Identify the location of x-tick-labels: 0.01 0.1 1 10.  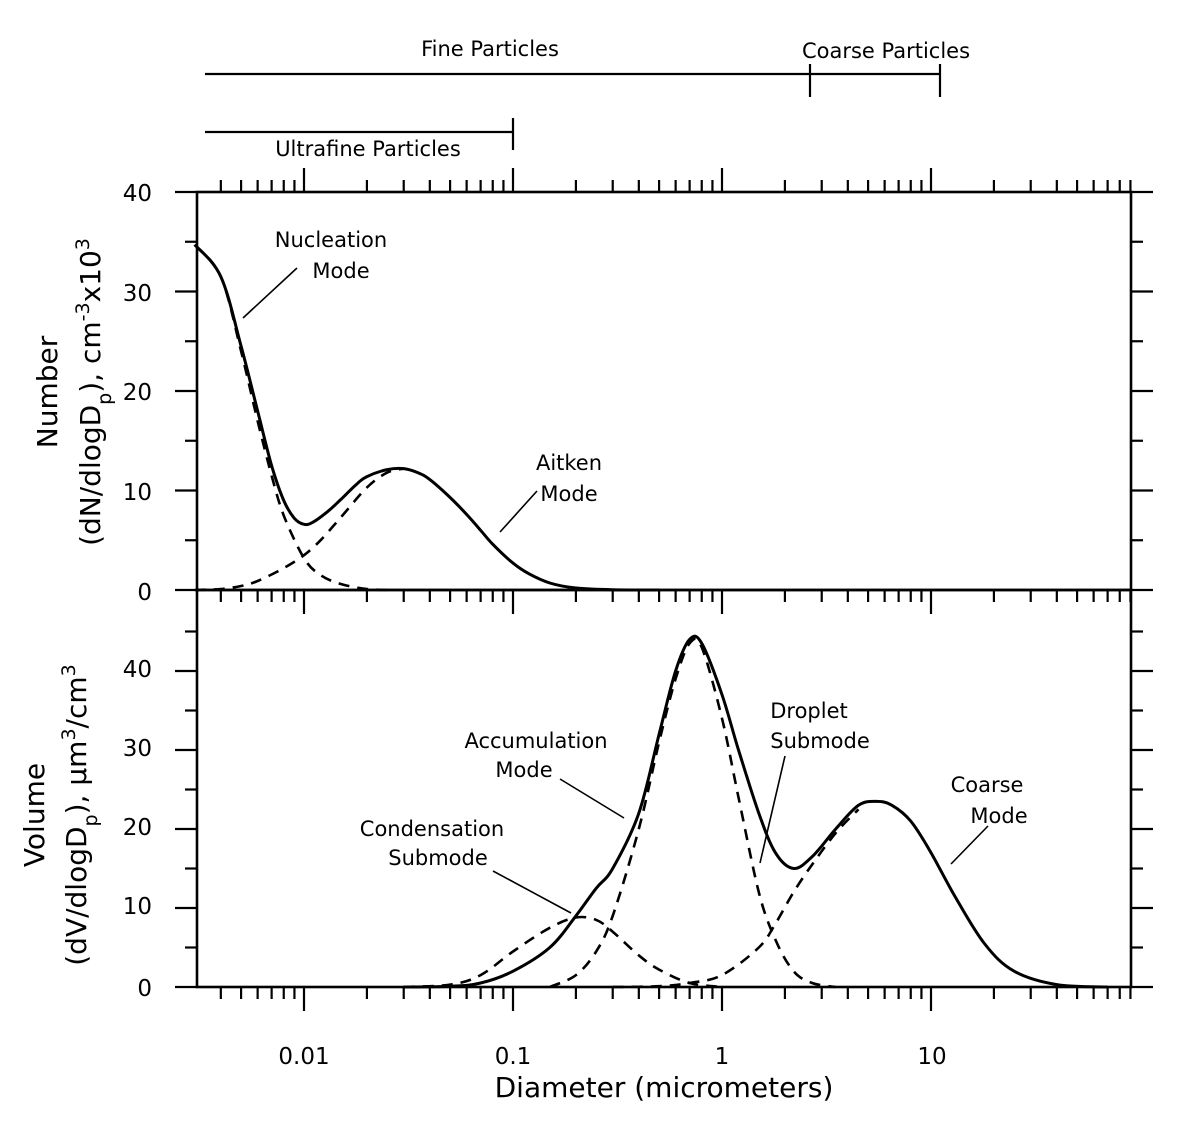
(612, 1057).